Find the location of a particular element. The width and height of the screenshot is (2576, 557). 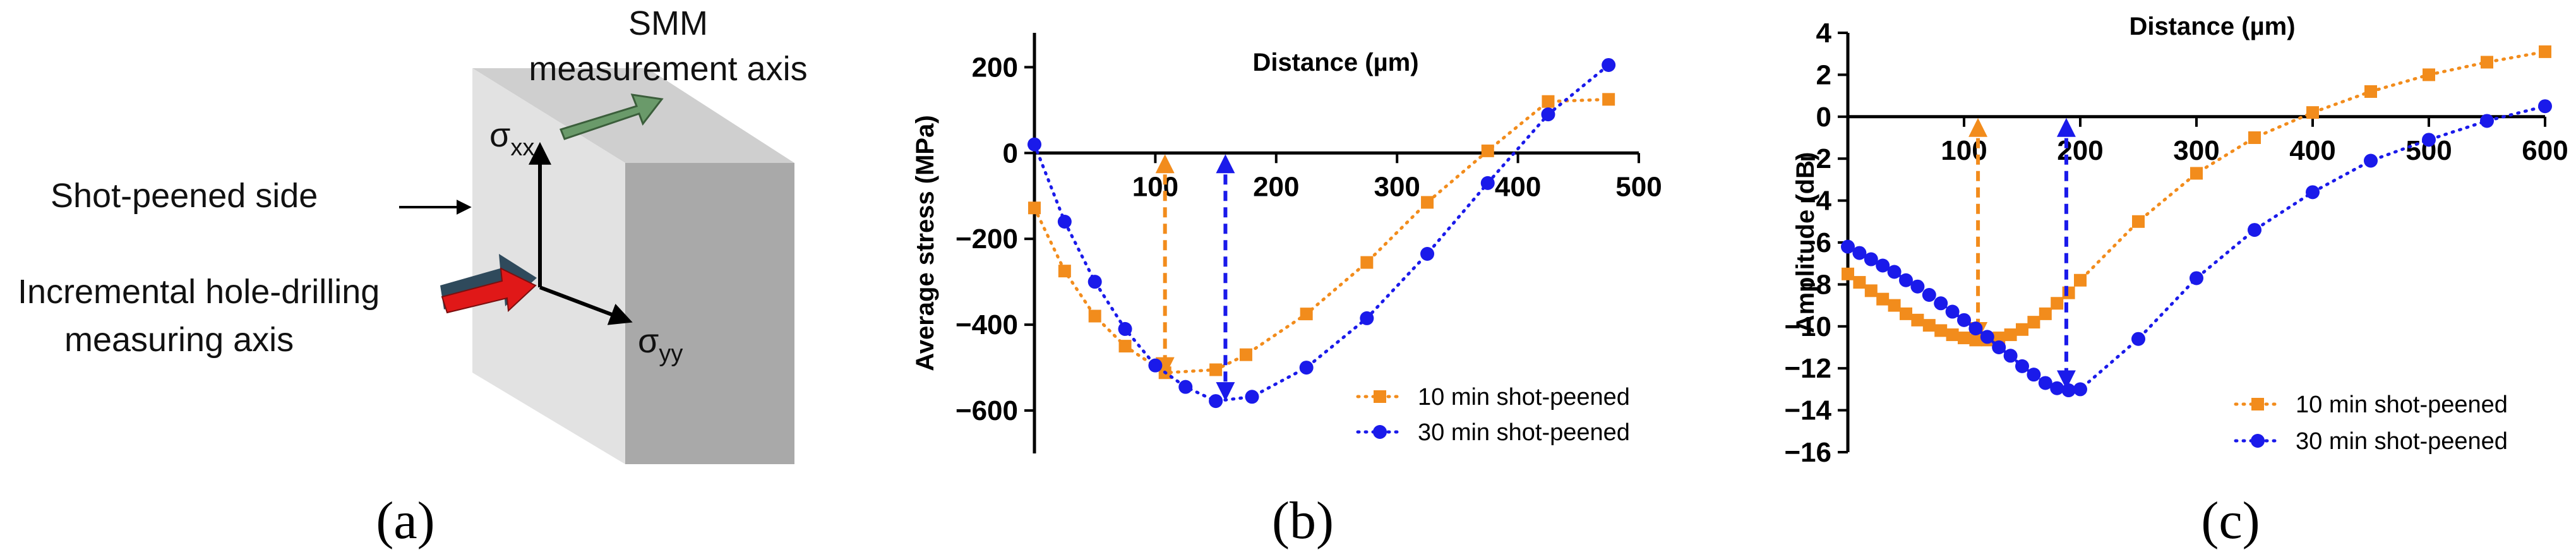

sigma-yy-axis-line is located at coordinates (586, 305).